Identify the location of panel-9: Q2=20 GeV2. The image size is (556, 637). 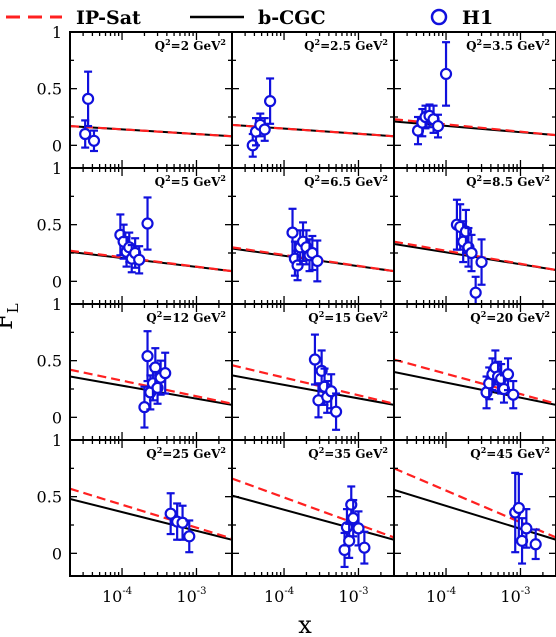
(474, 372).